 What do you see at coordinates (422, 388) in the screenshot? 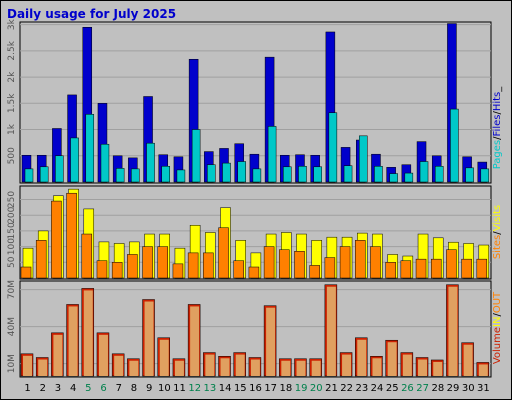
I see `x-day-label: 27` at bounding box center [422, 388].